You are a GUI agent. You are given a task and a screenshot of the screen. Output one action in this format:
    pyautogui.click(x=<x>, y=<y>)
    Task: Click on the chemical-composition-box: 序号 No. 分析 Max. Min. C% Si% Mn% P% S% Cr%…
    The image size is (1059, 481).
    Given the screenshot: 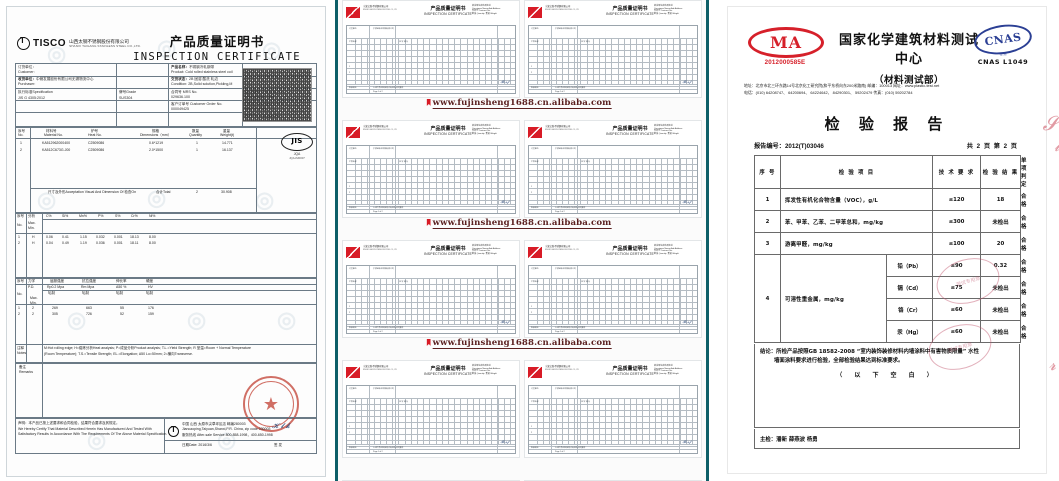 What is the action you would take?
    pyautogui.click(x=166, y=245)
    